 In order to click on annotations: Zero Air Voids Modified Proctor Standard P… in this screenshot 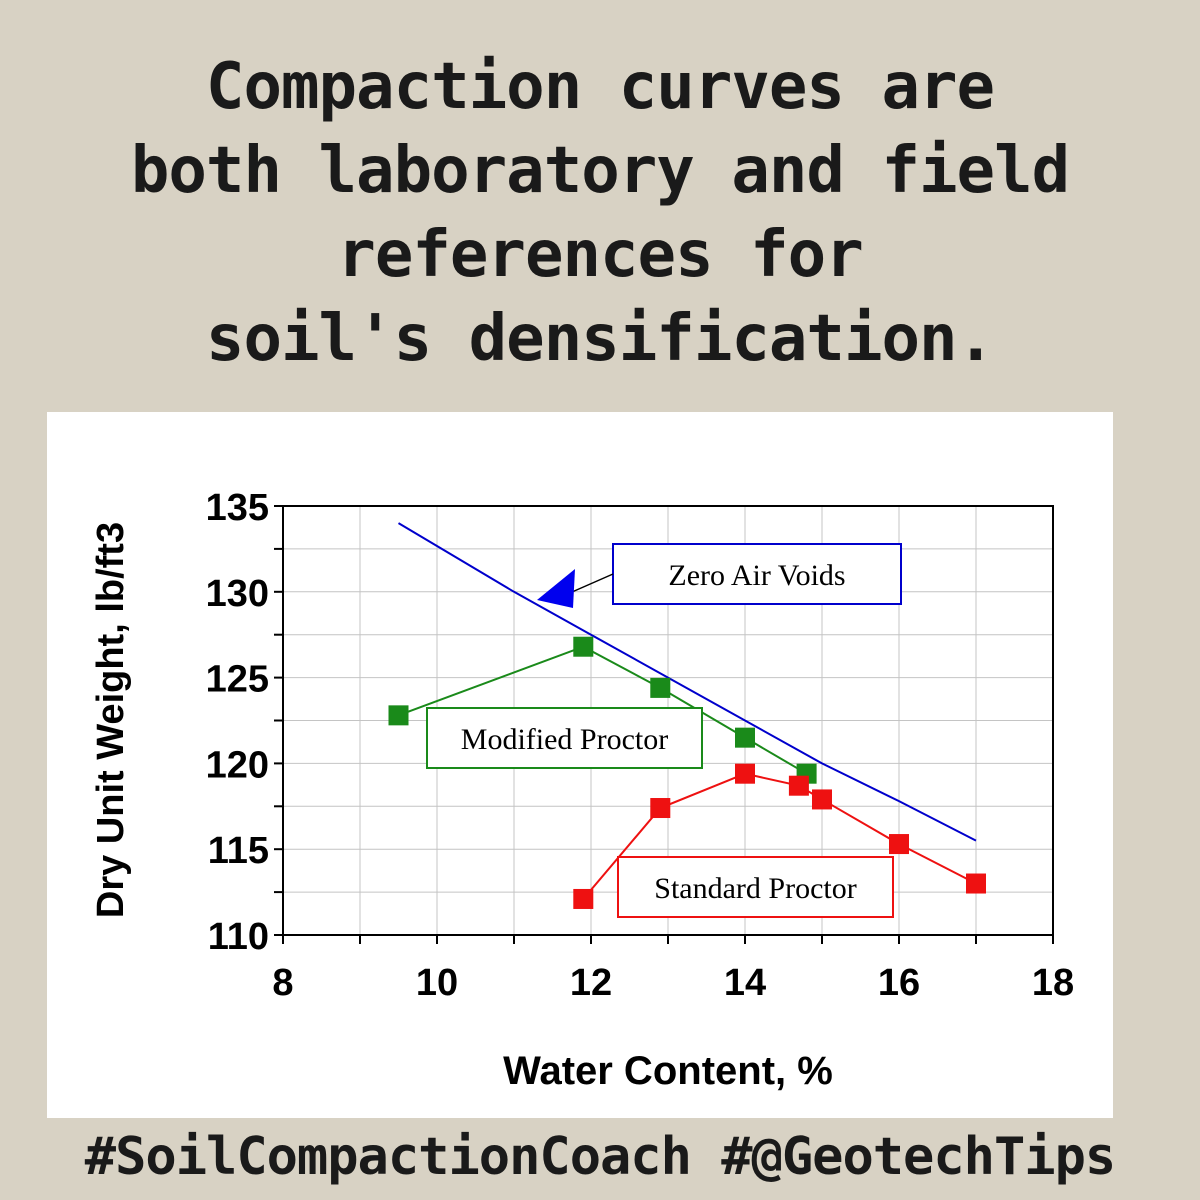, I will do `click(664, 730)`.